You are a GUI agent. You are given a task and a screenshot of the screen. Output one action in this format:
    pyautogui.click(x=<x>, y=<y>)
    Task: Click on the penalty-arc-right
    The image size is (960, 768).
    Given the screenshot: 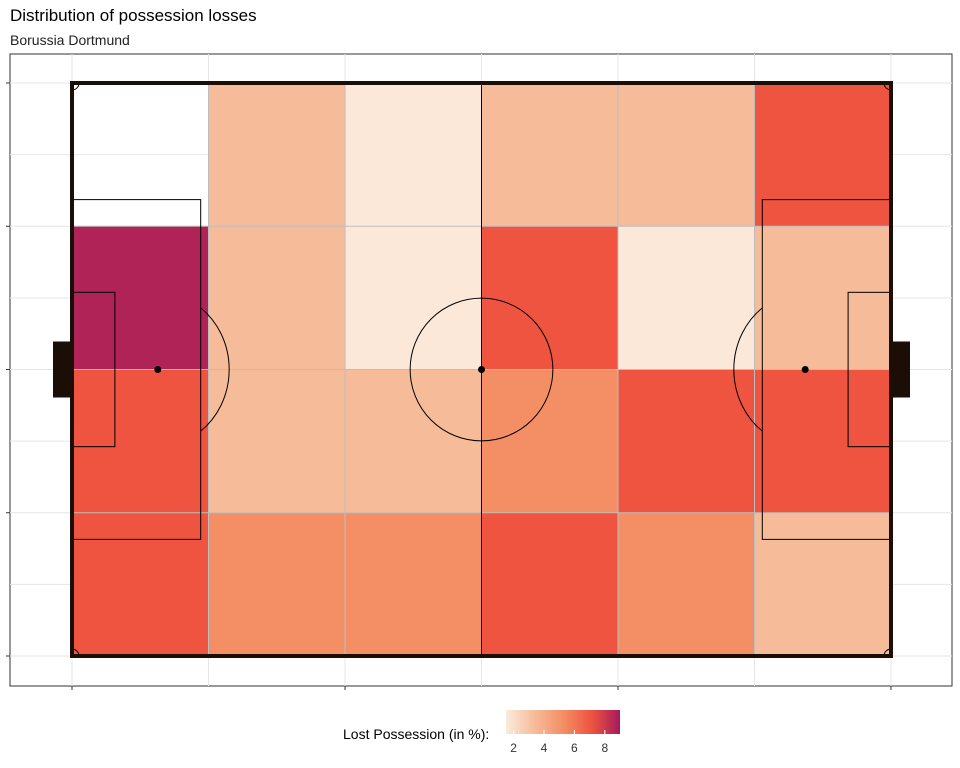 What is the action you would take?
    pyautogui.click(x=748, y=369)
    